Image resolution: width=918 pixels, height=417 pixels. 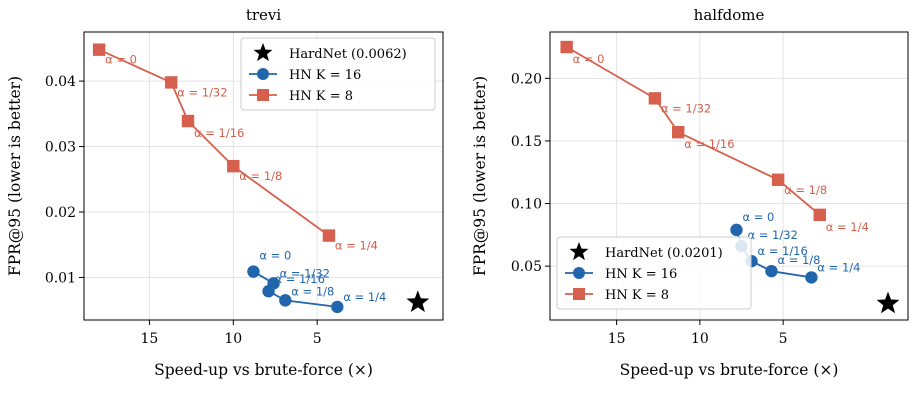 What do you see at coordinates (60, 213) in the screenshot?
I see `y-tick-label: 0.02` at bounding box center [60, 213].